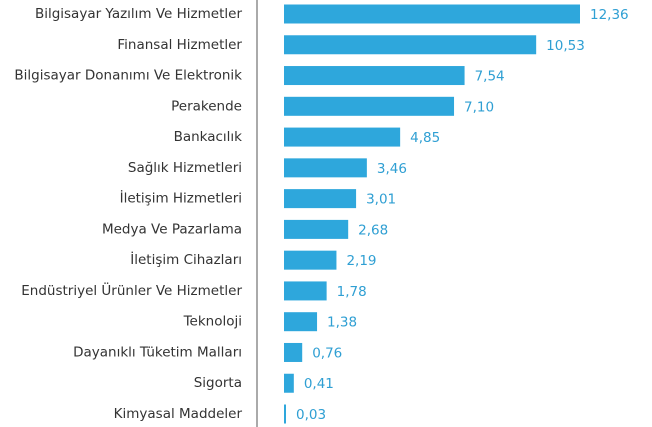  What do you see at coordinates (479, 107) in the screenshot?
I see `value-label: 7,10` at bounding box center [479, 107].